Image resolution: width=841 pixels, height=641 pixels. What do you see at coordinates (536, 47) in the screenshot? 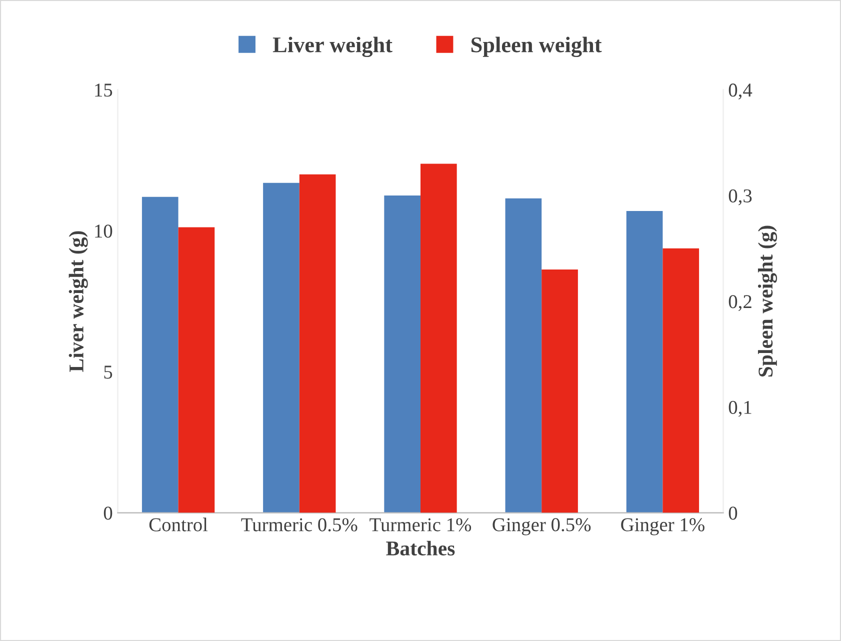
I see `legend-label: Spleen weight` at bounding box center [536, 47].